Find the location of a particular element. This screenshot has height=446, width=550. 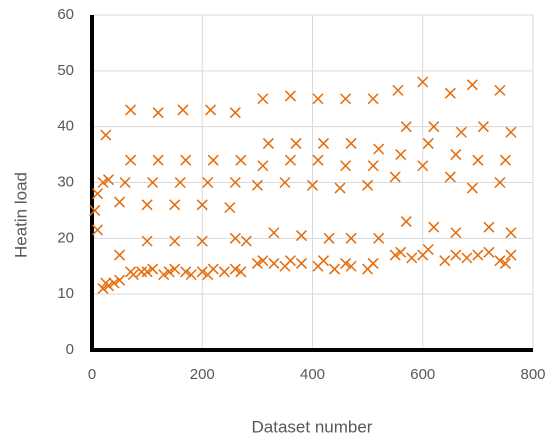

x-tick-label: 0 is located at coordinates (92, 374).